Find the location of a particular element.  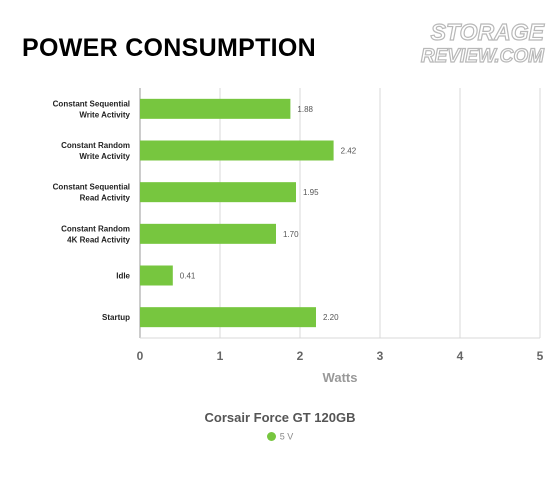

x-tick-labels: 0 1 2 3 4 5 is located at coordinates (340, 356).